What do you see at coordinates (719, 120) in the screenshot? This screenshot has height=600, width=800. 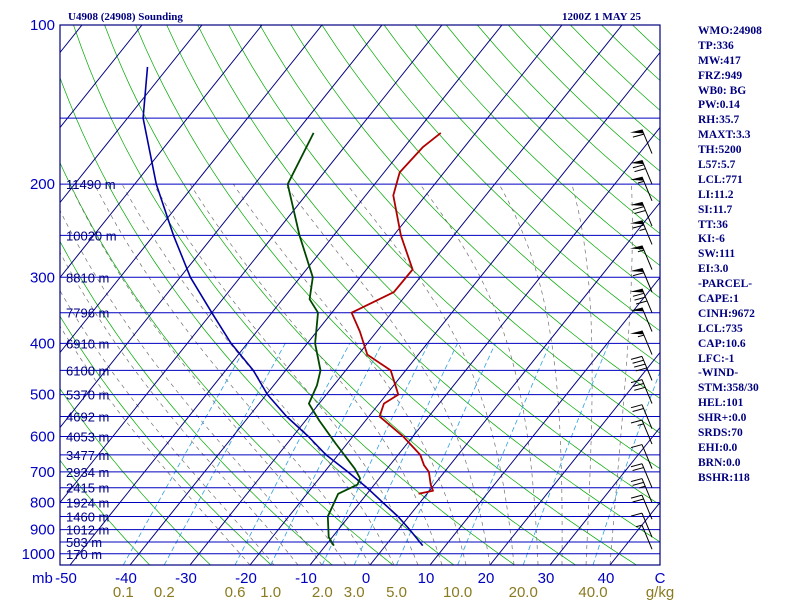 I see `index-row: RH:35.7` at bounding box center [719, 120].